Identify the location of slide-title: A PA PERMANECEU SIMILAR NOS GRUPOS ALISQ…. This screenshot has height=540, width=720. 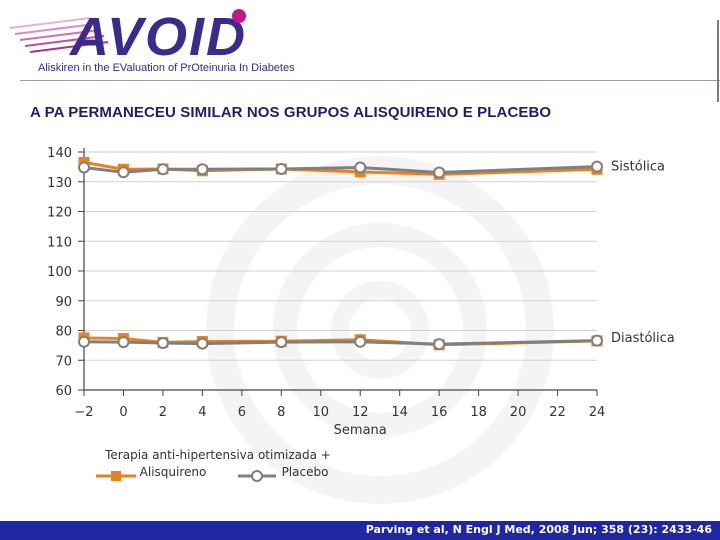
(291, 112).